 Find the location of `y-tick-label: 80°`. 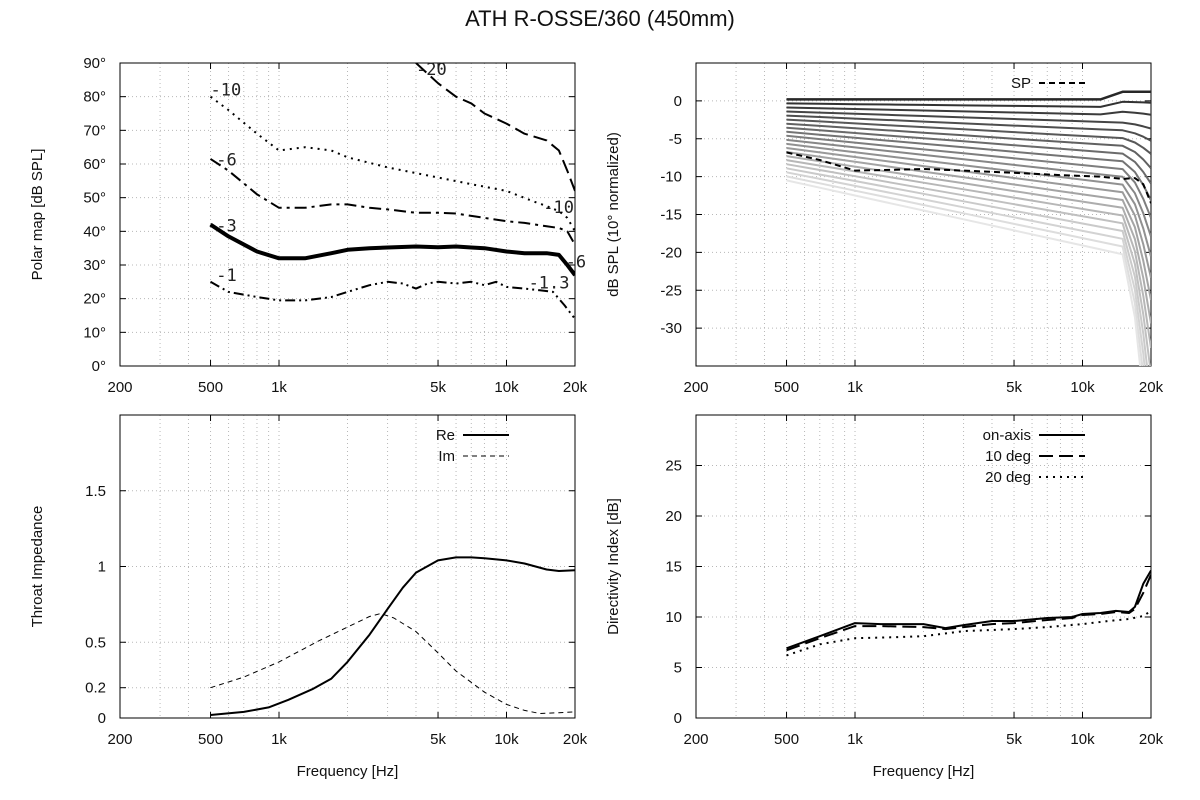

y-tick-label: 80° is located at coordinates (94, 97).